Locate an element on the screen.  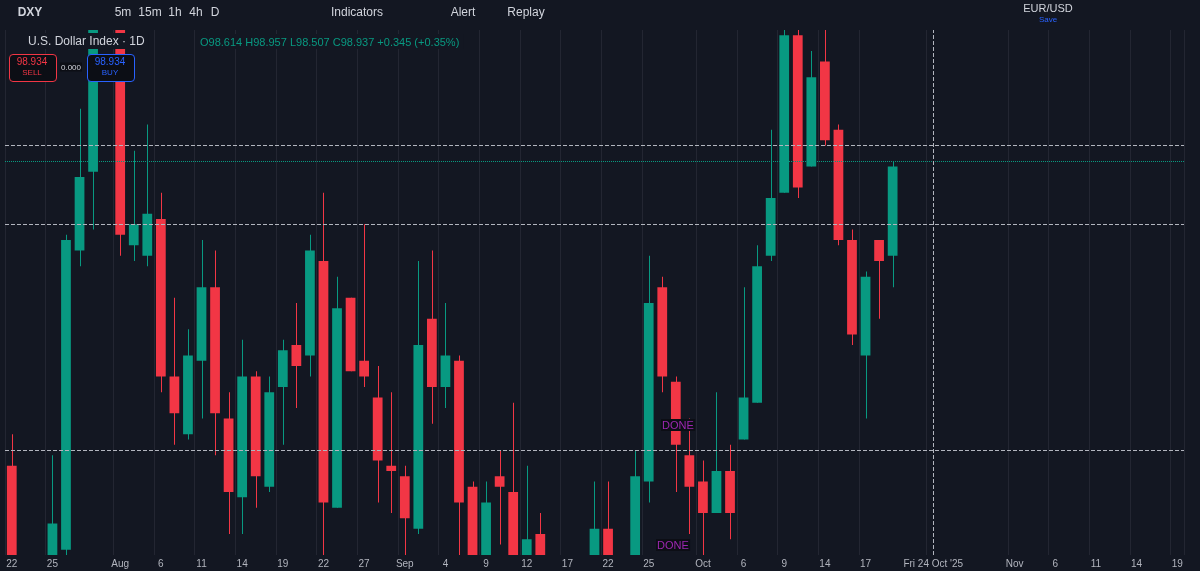
x-tick-label: 27 is located at coordinates (364, 563).